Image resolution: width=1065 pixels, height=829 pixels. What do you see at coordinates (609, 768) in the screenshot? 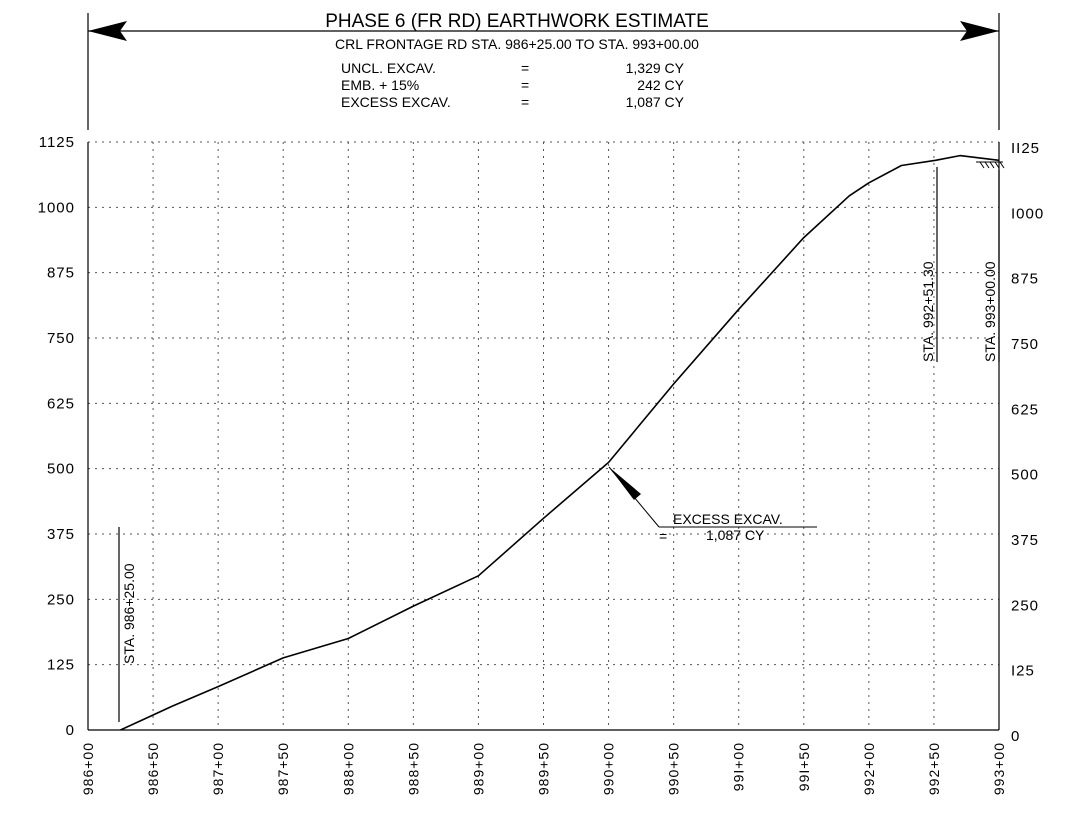
I see `x-tick-label: 990+00` at bounding box center [609, 768].